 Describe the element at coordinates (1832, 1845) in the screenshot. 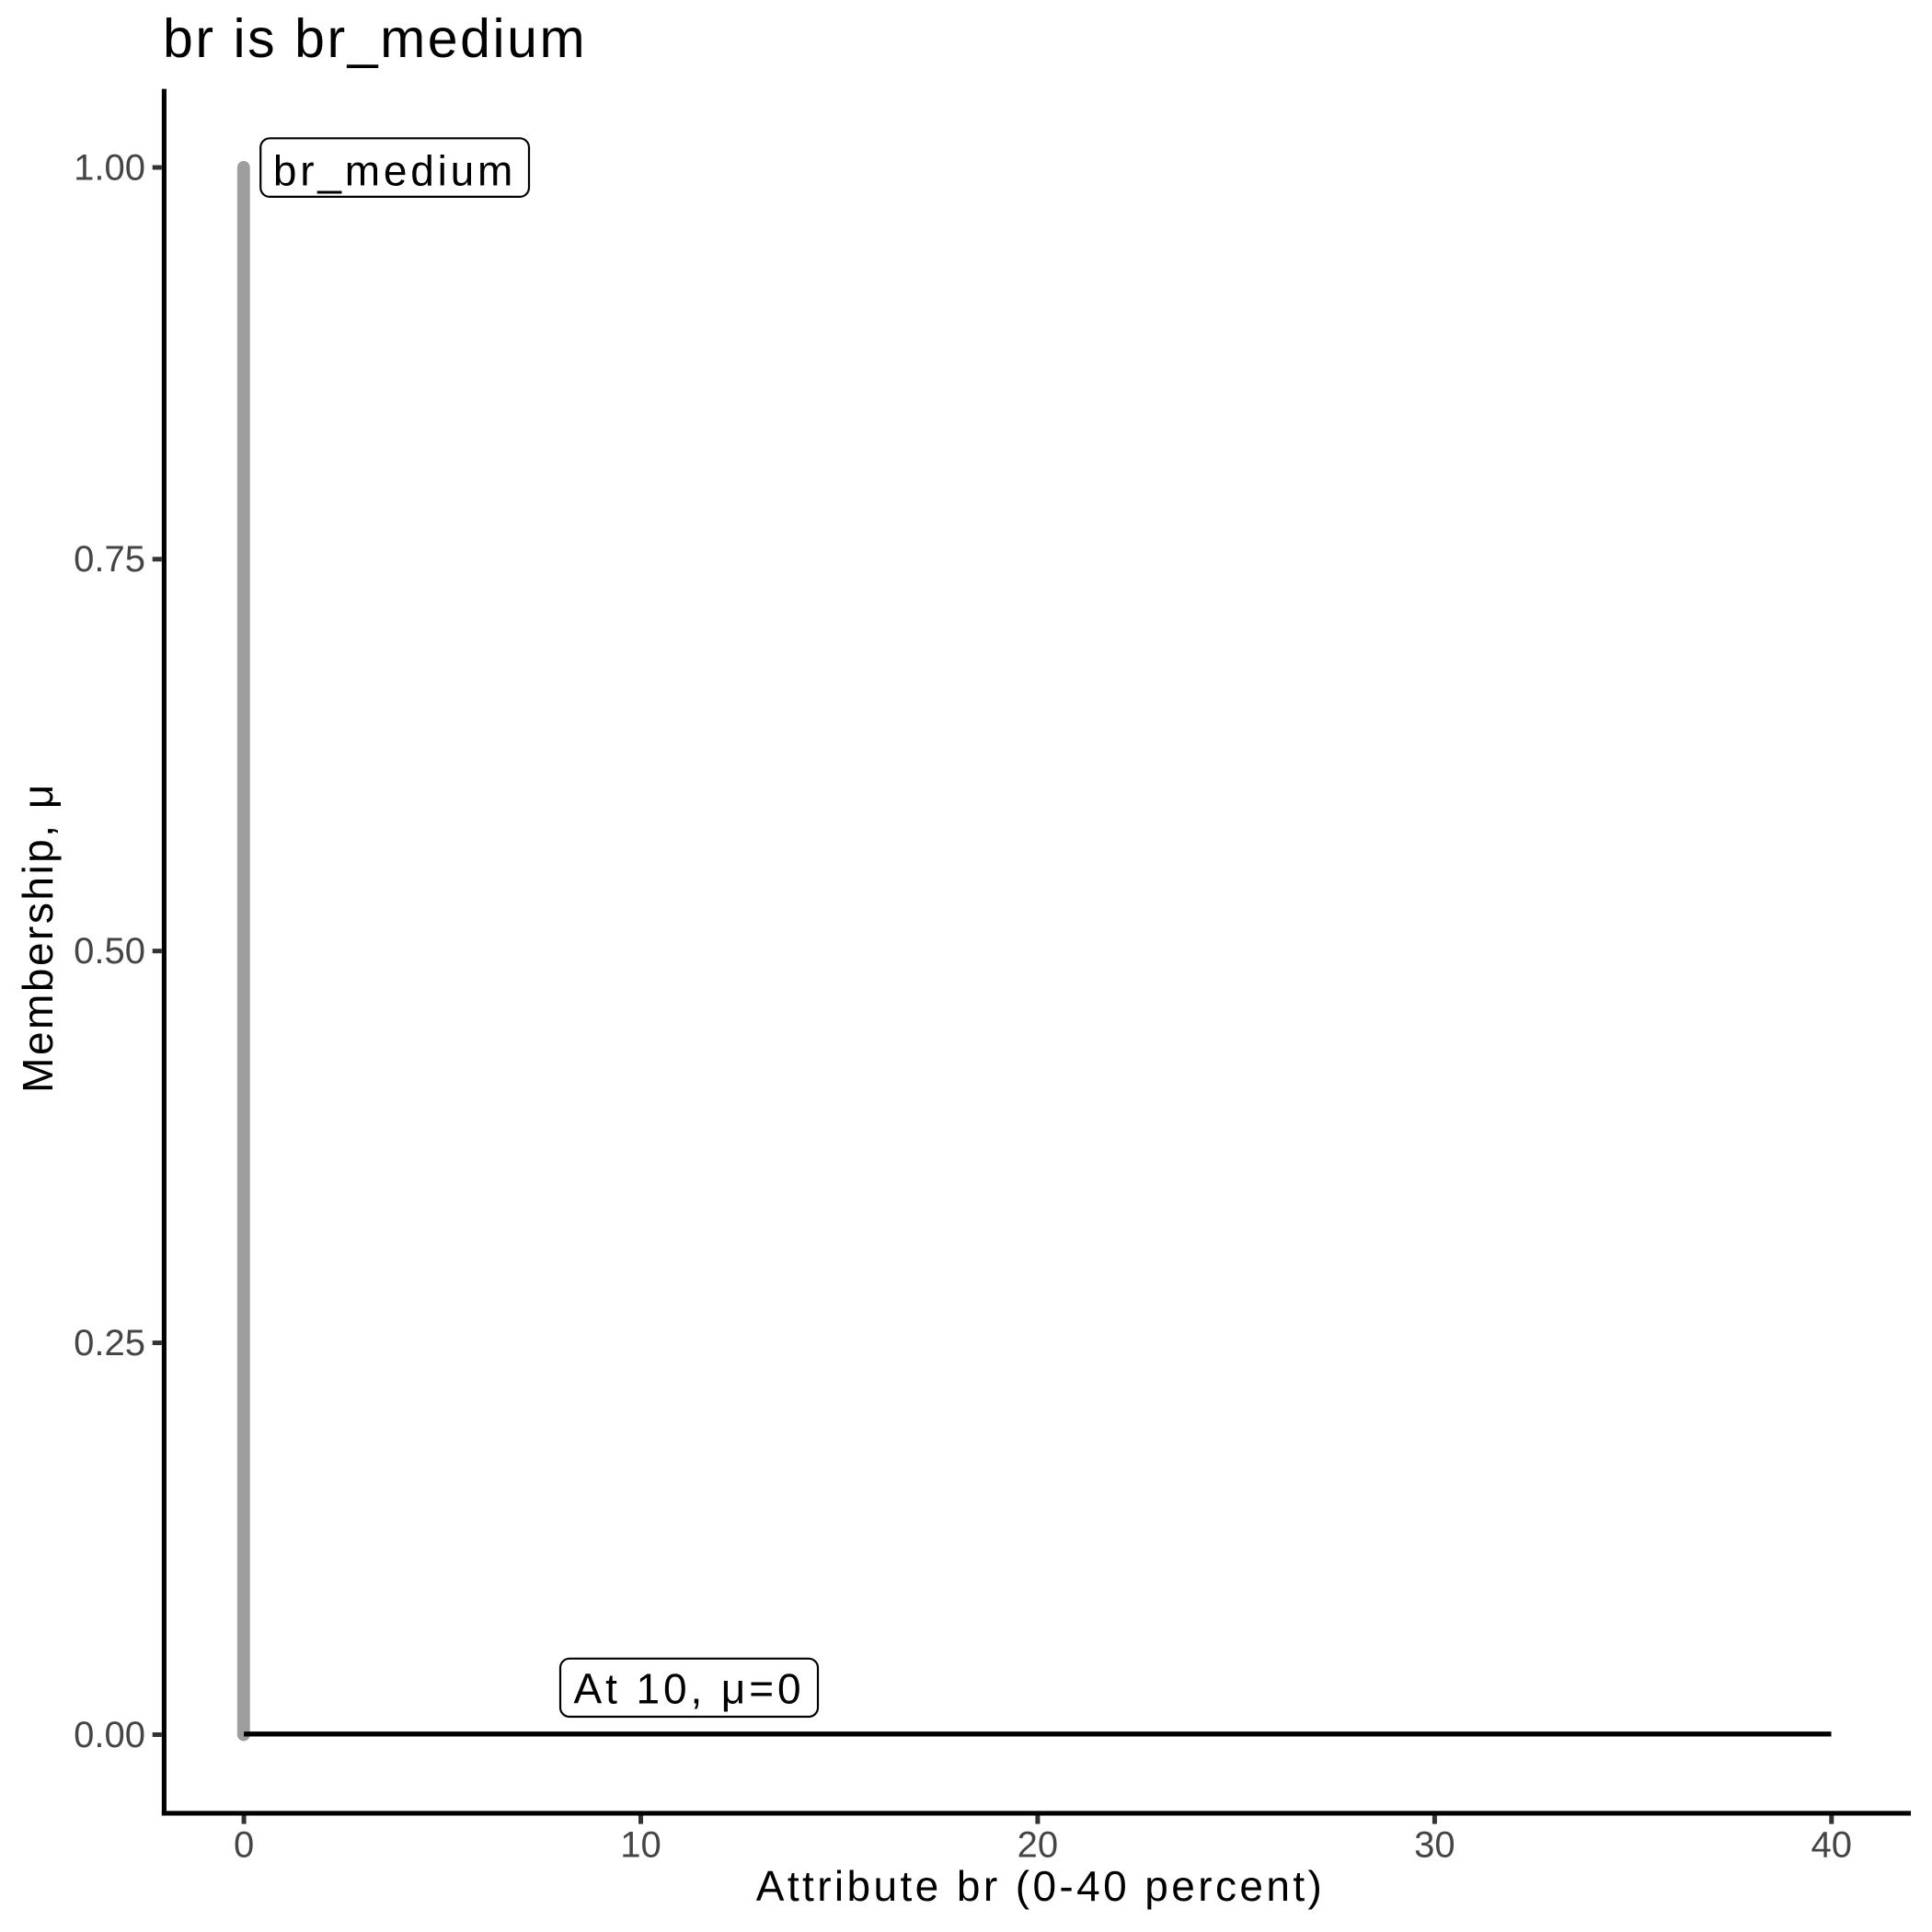

I see `svg-text: 40` at that location.